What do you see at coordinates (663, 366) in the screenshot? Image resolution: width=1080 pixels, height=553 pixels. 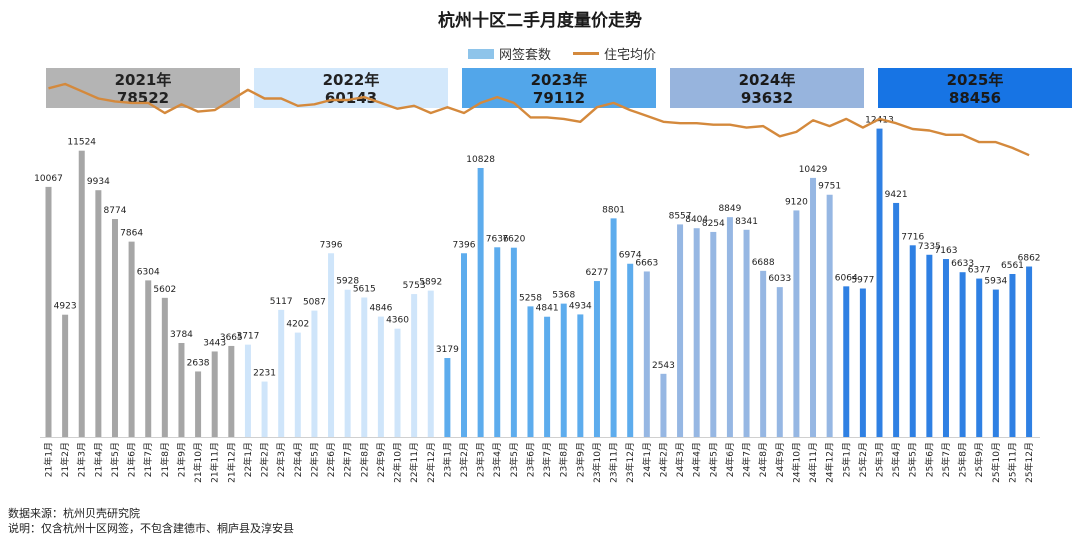 I see `data-label: 2543` at bounding box center [663, 366].